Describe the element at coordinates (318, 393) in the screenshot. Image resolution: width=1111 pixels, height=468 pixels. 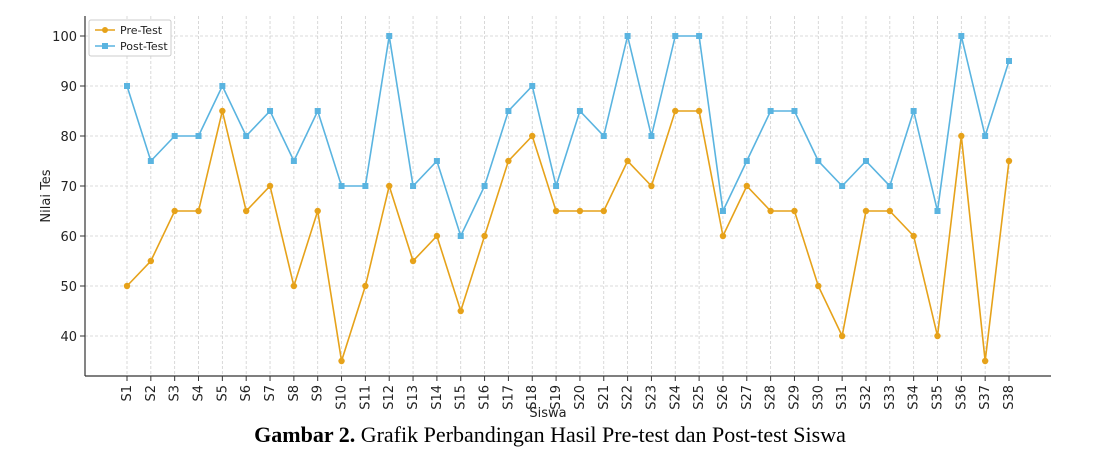
I see `x-tick-label: S9` at that location.